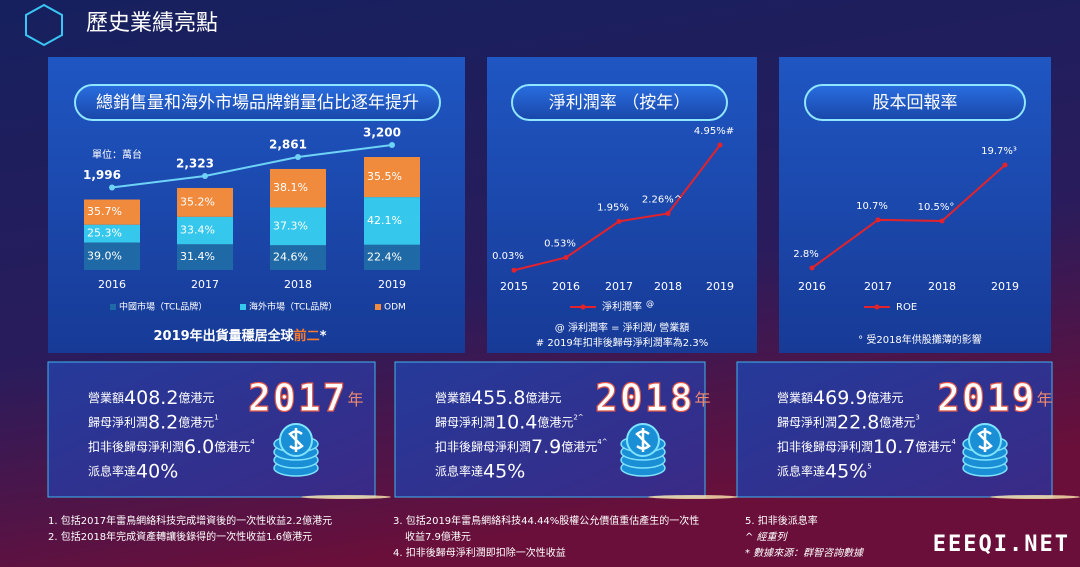  What do you see at coordinates (498, 398) in the screenshot?
I see `metric-value: 455.8` at bounding box center [498, 398].